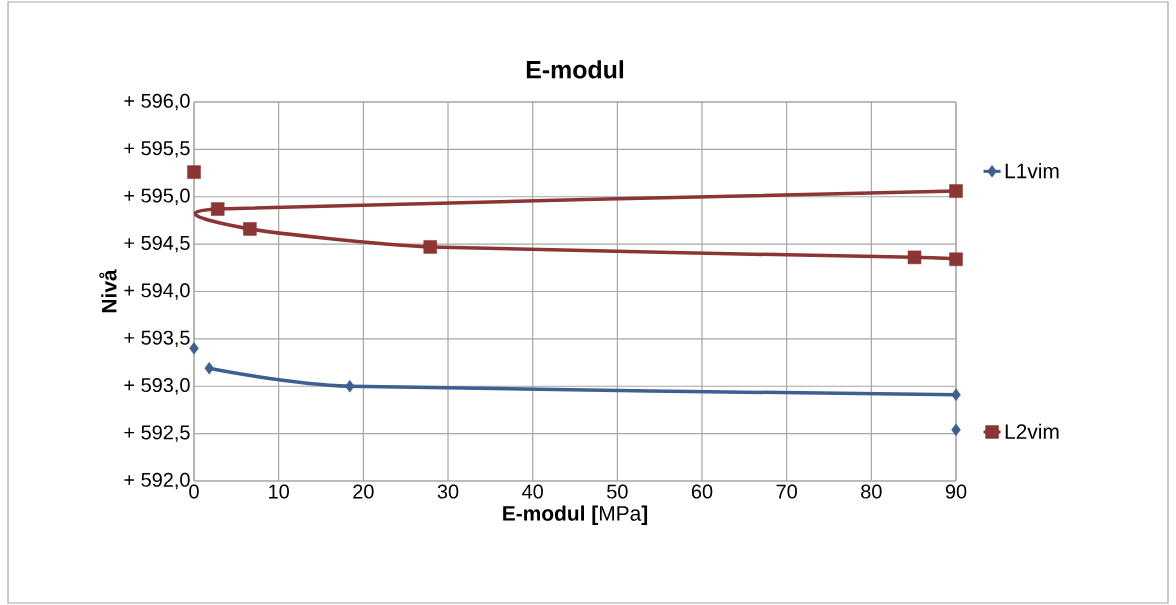  Describe the element at coordinates (157, 386) in the screenshot. I see `y-tick-label: + 593,0` at that location.